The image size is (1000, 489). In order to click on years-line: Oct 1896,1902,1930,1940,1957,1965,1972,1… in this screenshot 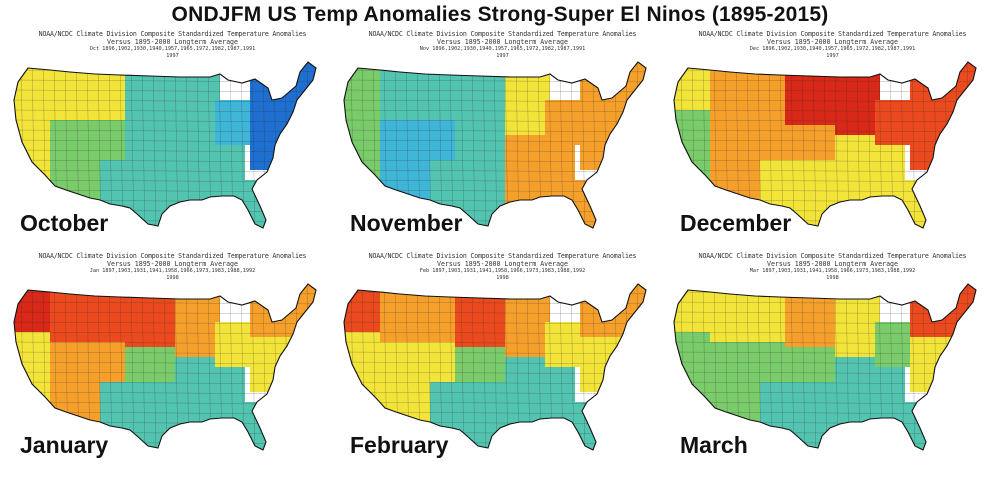, I will do `click(172, 49)`.